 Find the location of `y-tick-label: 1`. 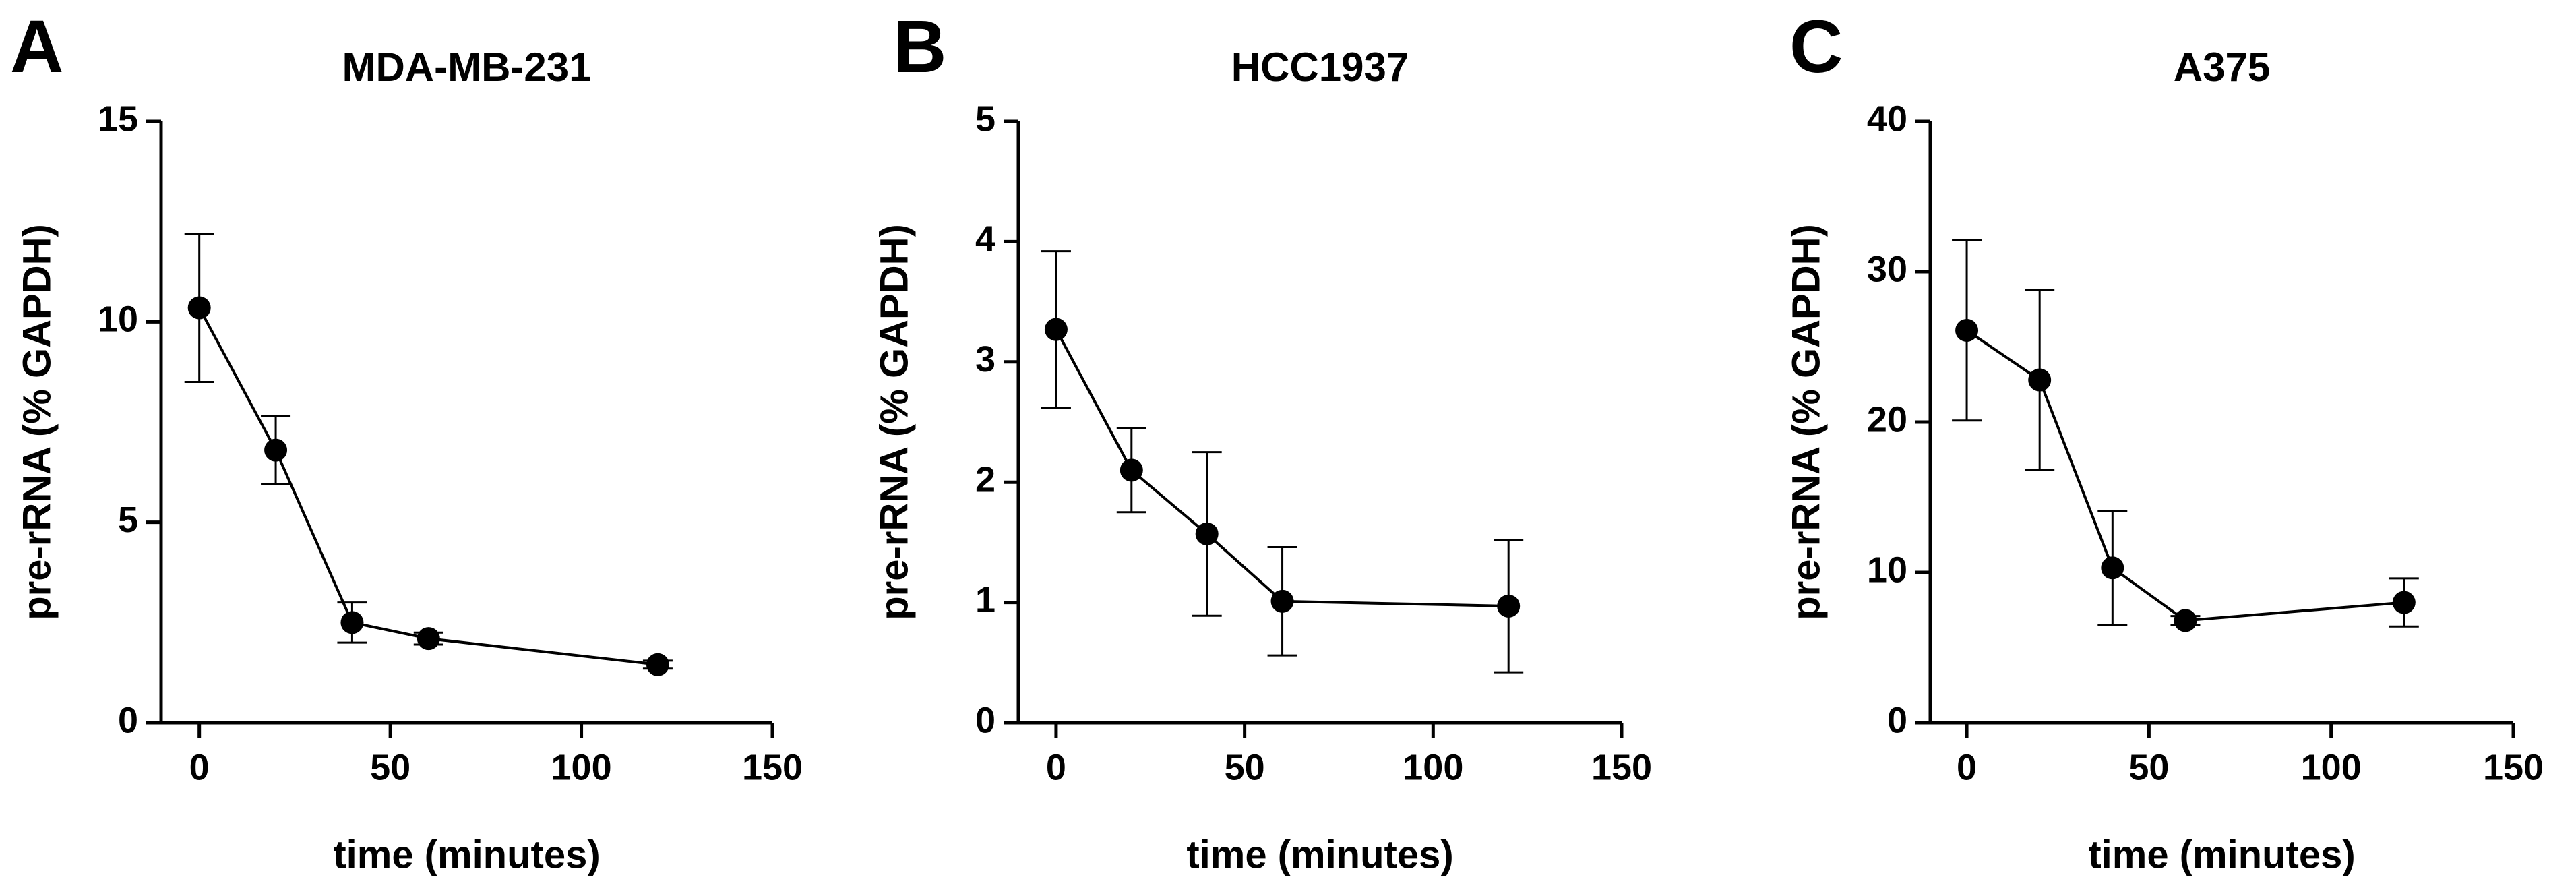

y-tick-label: 1 is located at coordinates (985, 600).